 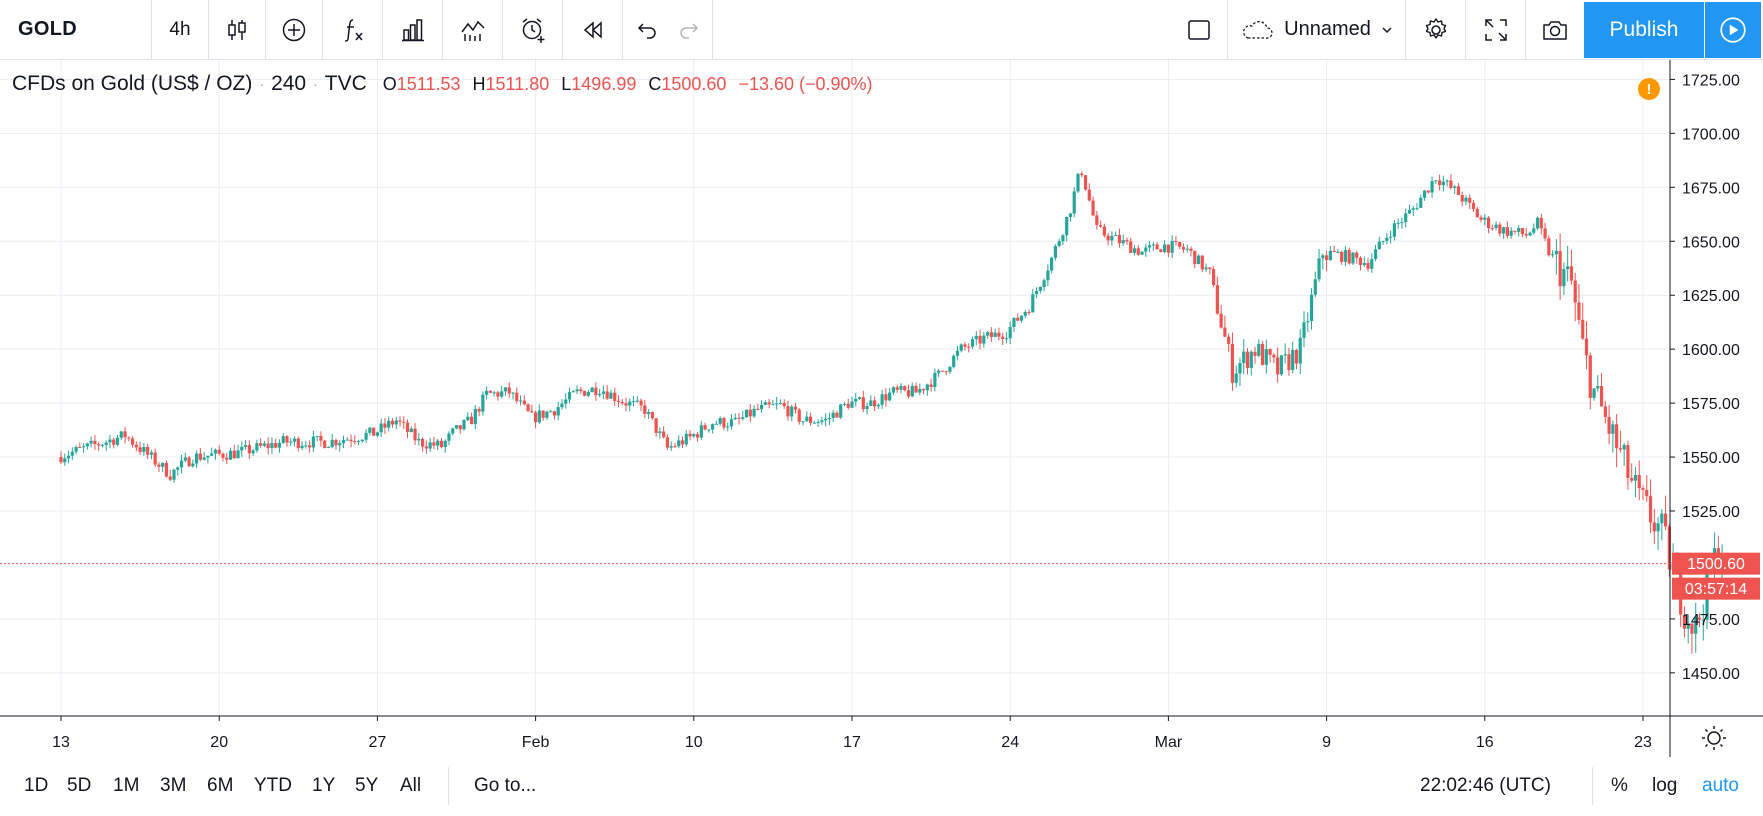 I want to click on range-1m: 1M, so click(x=126, y=785).